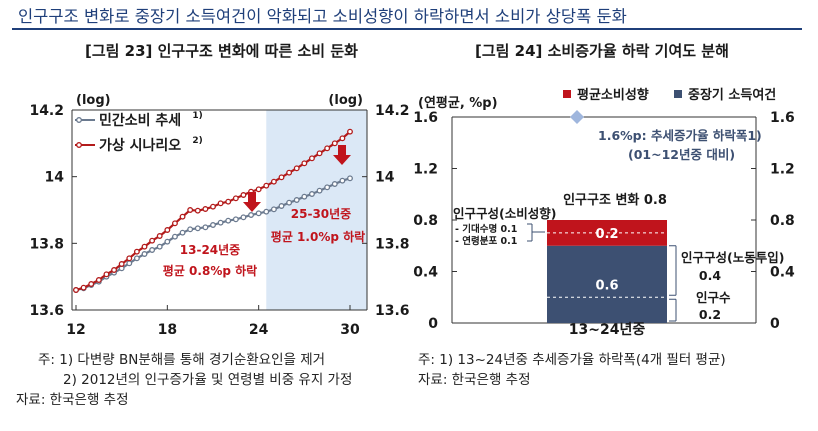  Describe the element at coordinates (197, 141) in the screenshot. I see `legend-superscript: 2)` at that location.